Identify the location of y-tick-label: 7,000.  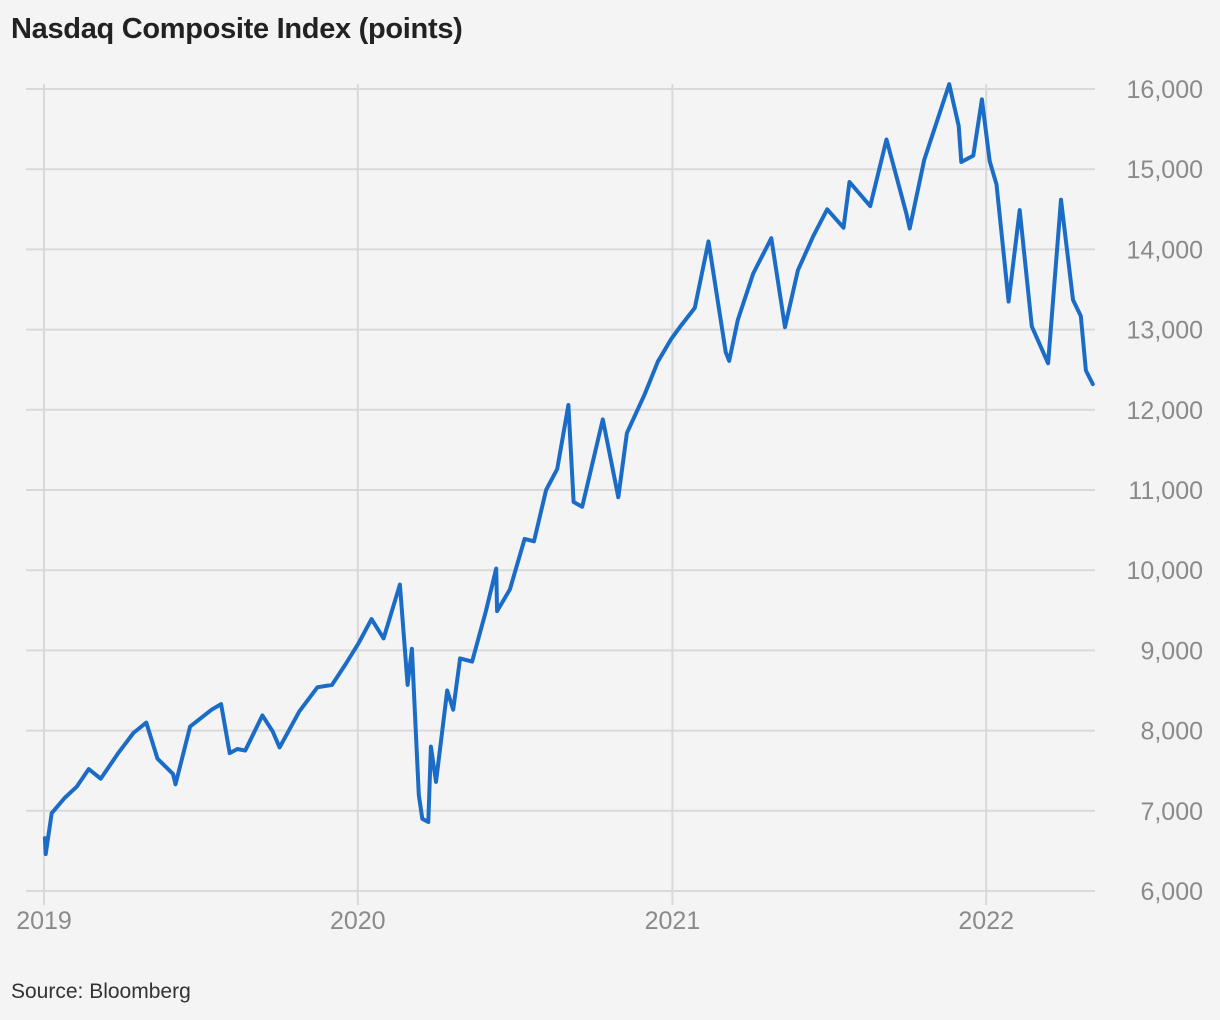
(1171, 812).